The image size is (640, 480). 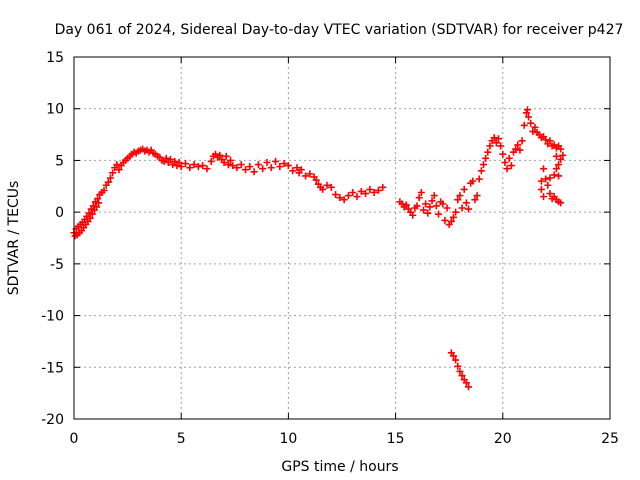 I want to click on x-tick-label: 15, so click(x=396, y=439).